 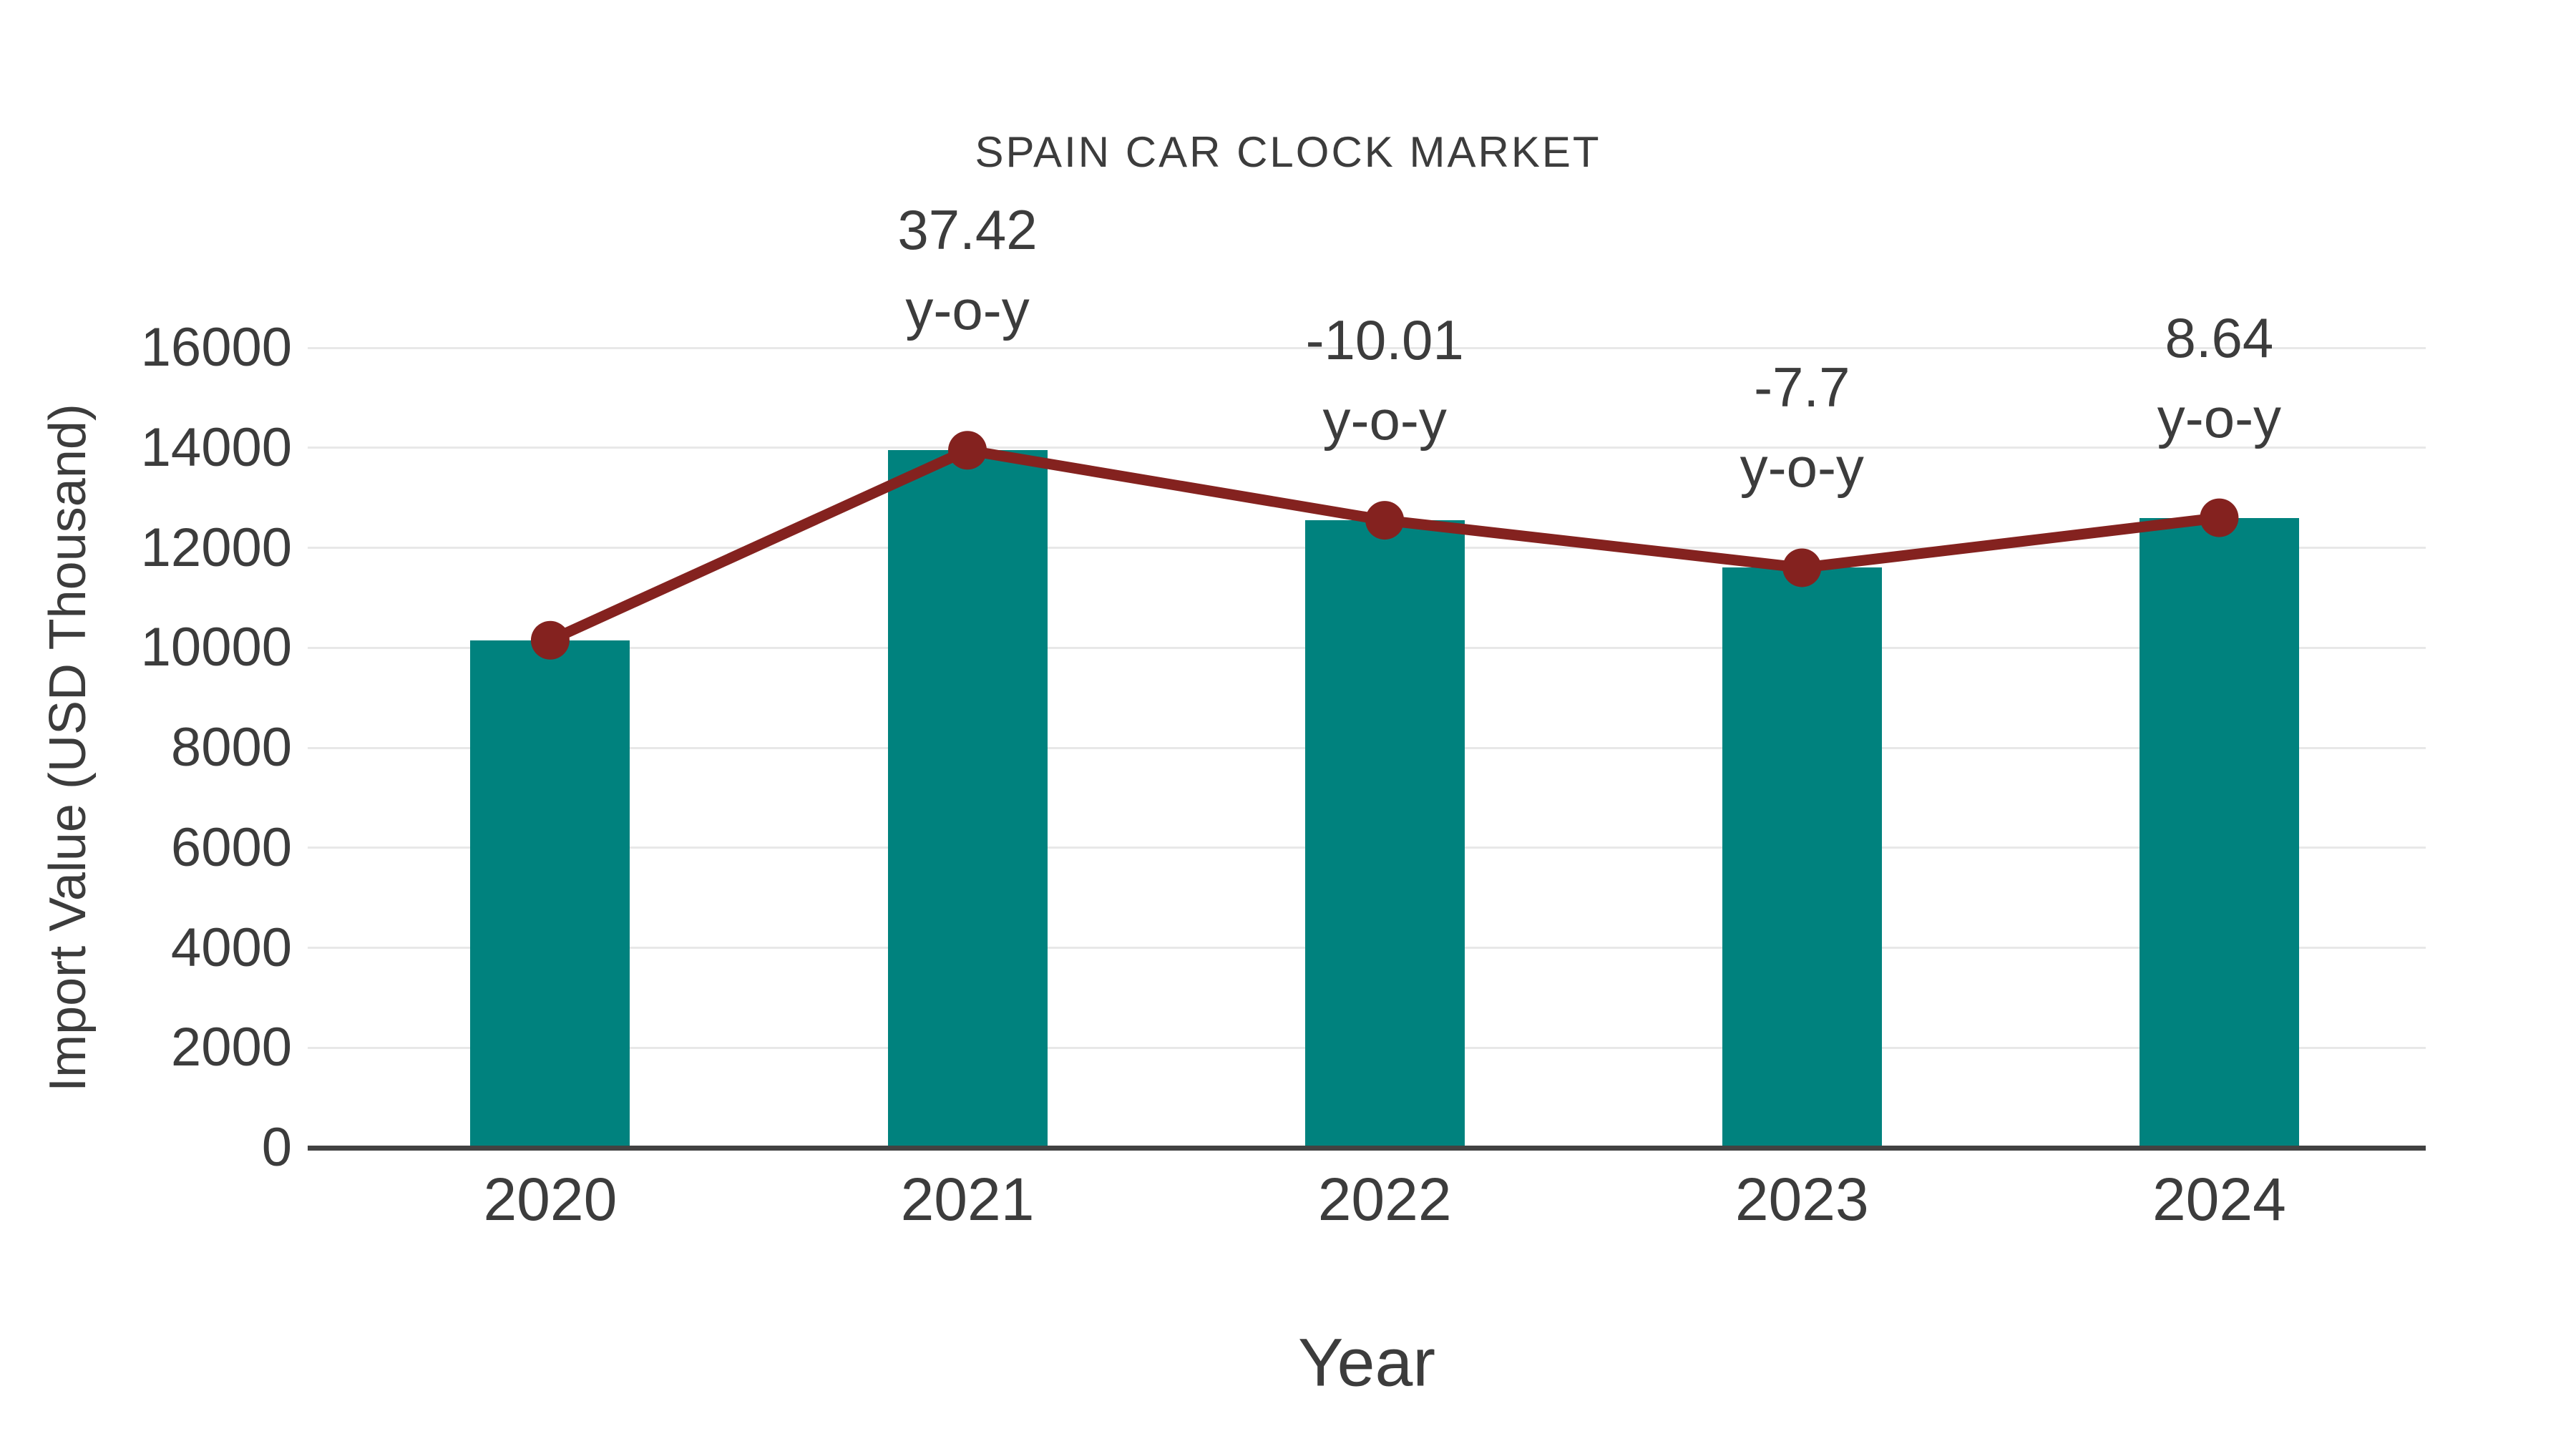 What do you see at coordinates (550, 1199) in the screenshot?
I see `x-tick-2020: 2020` at bounding box center [550, 1199].